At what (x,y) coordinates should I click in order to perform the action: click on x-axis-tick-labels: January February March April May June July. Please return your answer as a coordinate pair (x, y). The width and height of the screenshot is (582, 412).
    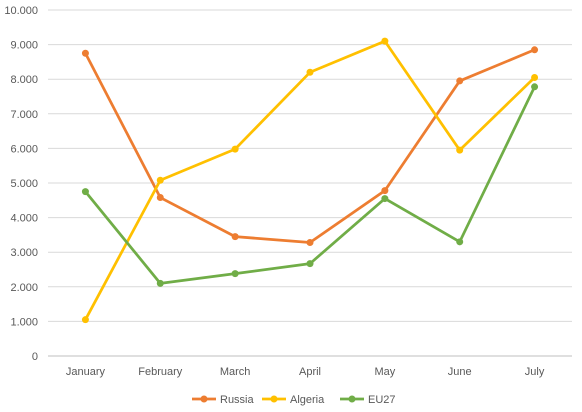
    Looking at the image, I should click on (305, 372).